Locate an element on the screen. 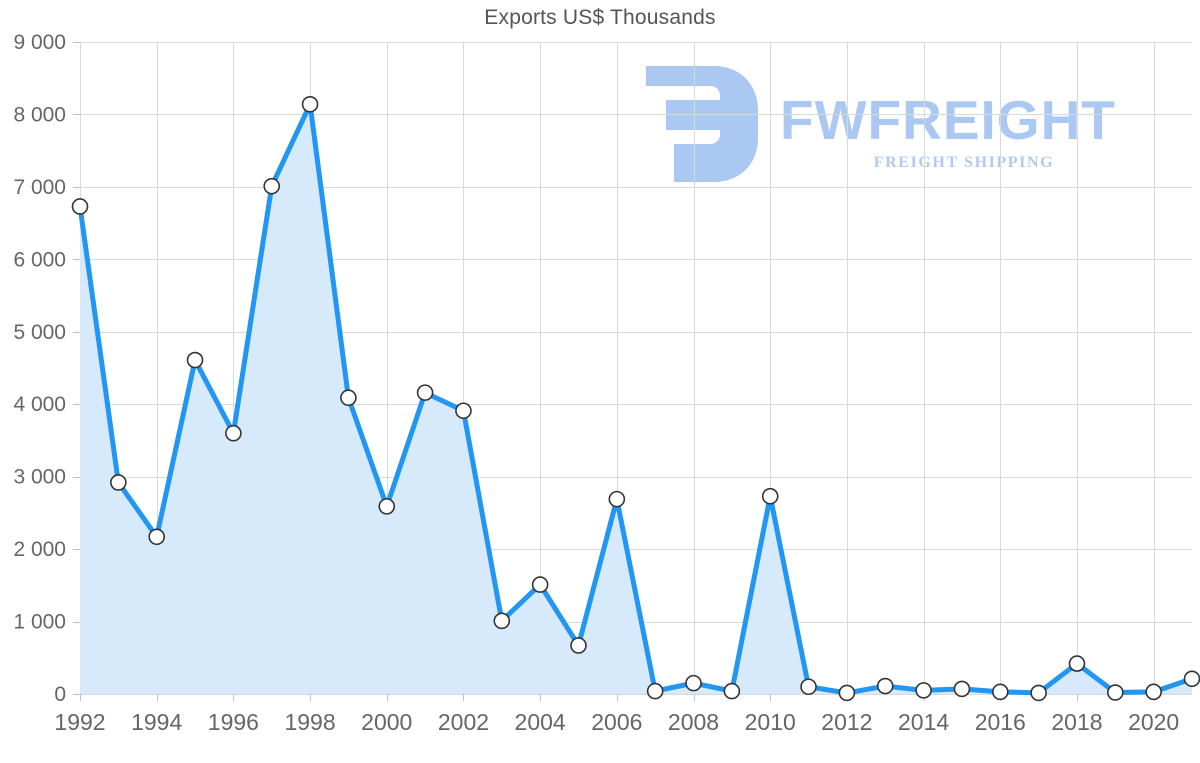 Image resolution: width=1200 pixels, height=763 pixels. y-axis-tick-label: 5 000 is located at coordinates (39, 332).